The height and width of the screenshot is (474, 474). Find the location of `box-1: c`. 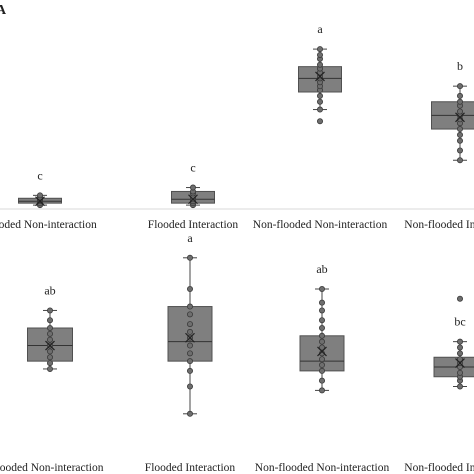

box-1: c is located at coordinates (40, 188).